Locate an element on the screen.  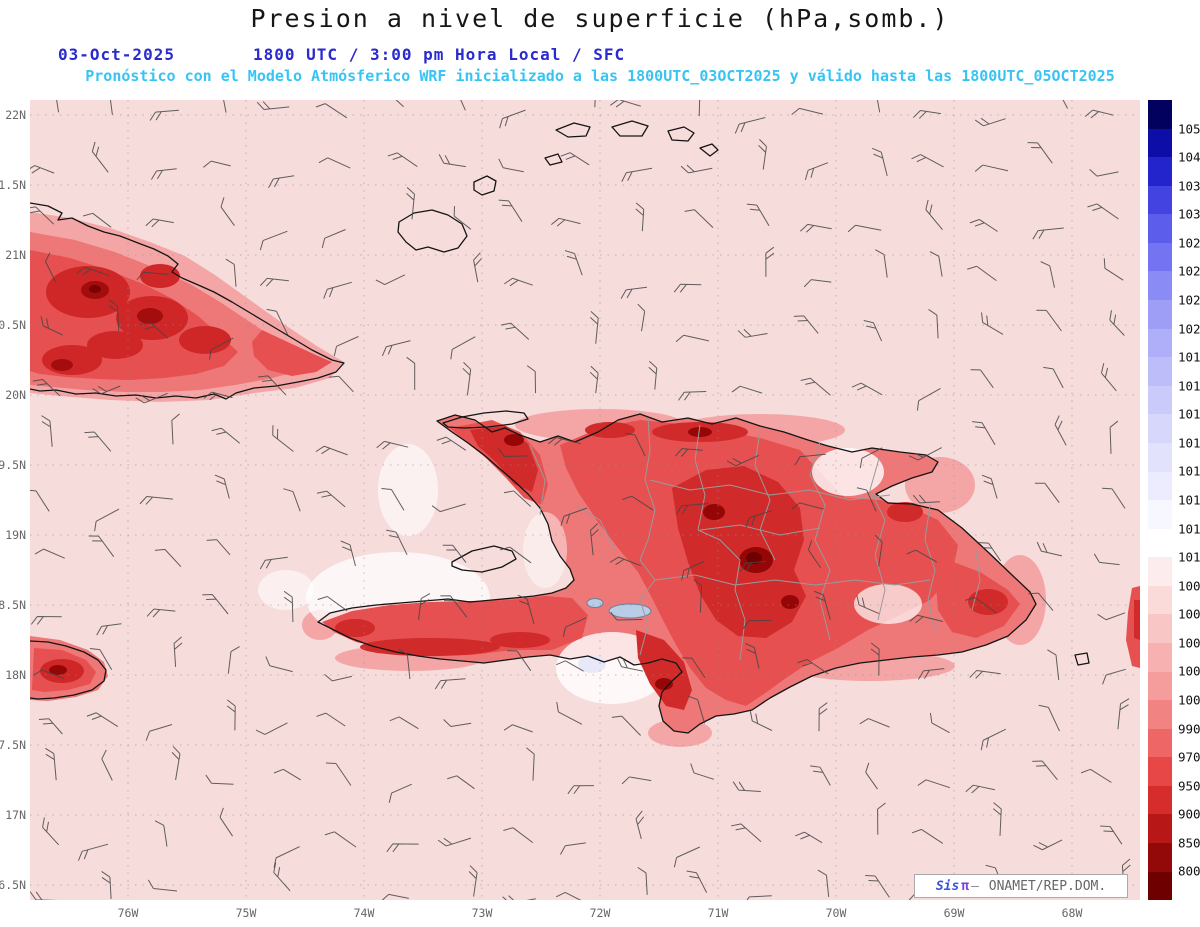
watermark-dash: — is located at coordinates (979, 886).